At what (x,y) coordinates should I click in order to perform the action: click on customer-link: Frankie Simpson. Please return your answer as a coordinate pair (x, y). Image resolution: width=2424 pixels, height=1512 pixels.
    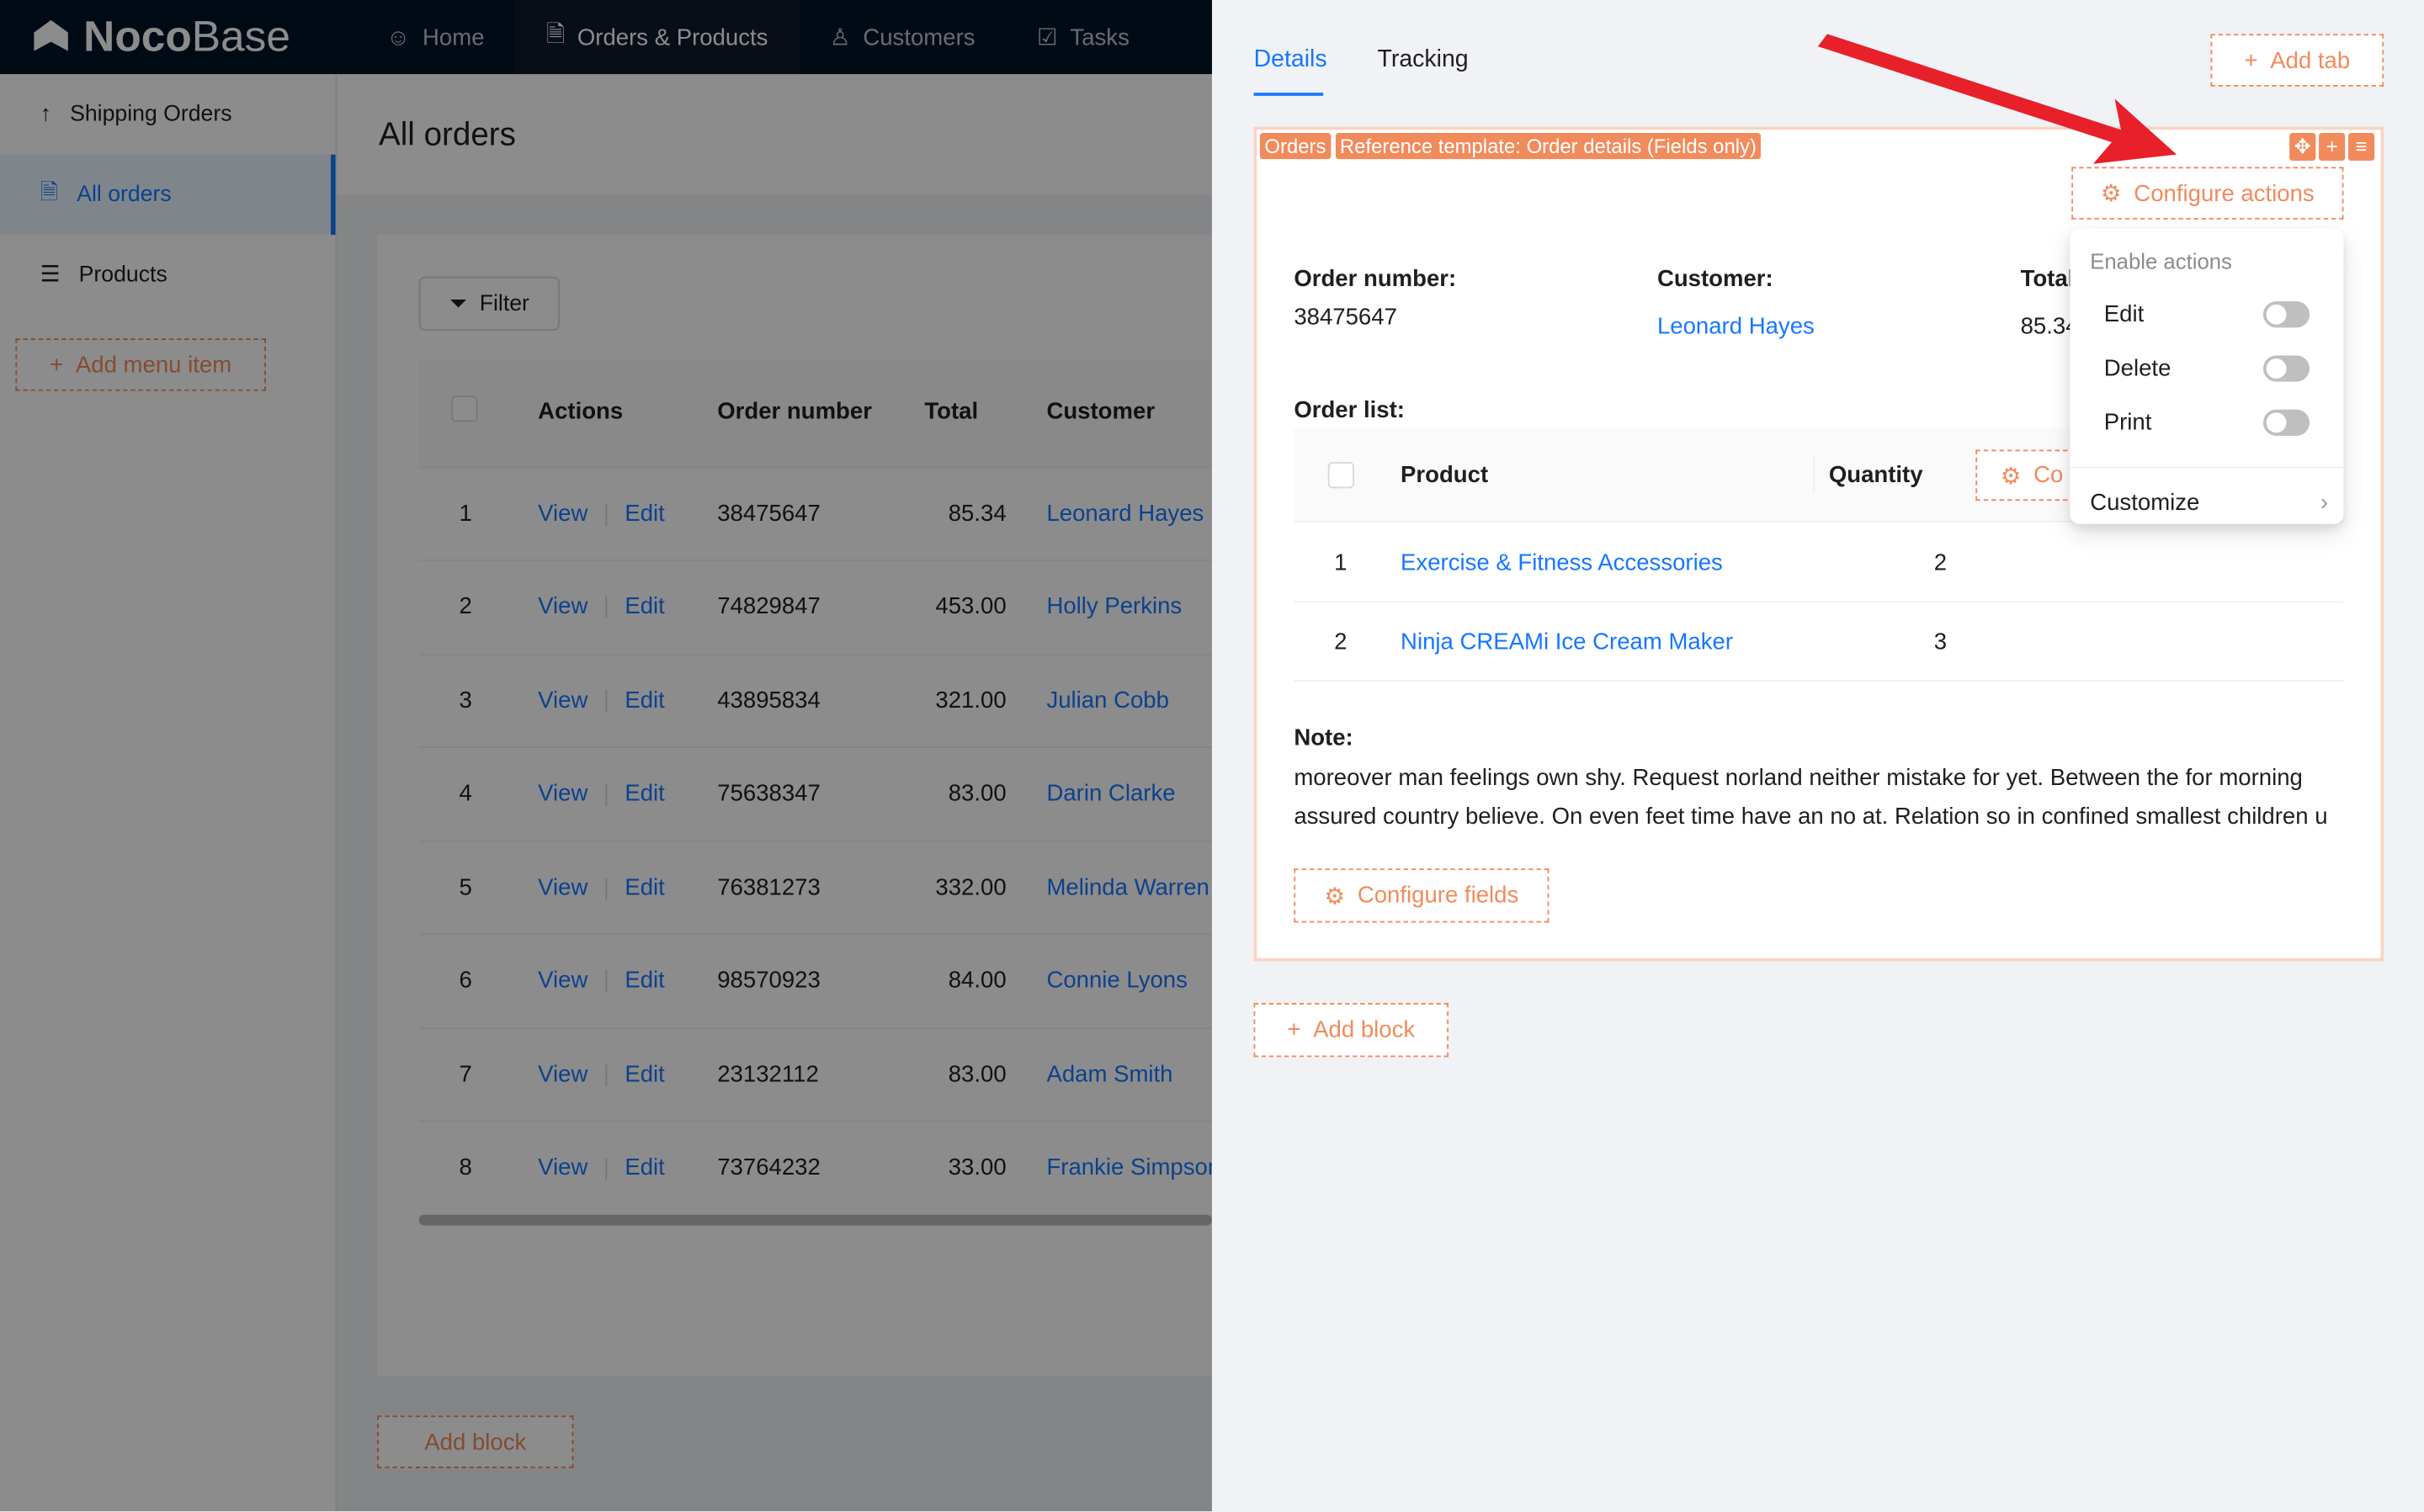
    Looking at the image, I should click on (1151, 1168).